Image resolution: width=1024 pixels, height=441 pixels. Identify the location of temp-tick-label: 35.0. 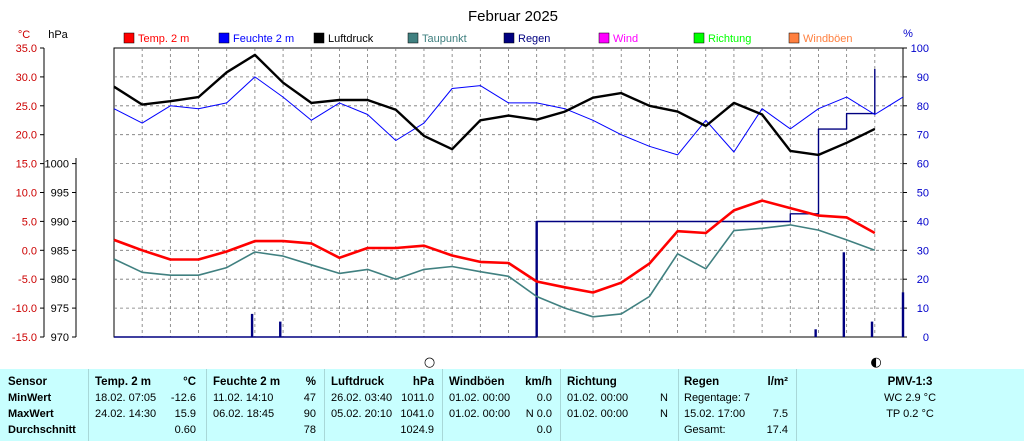
(26, 49).